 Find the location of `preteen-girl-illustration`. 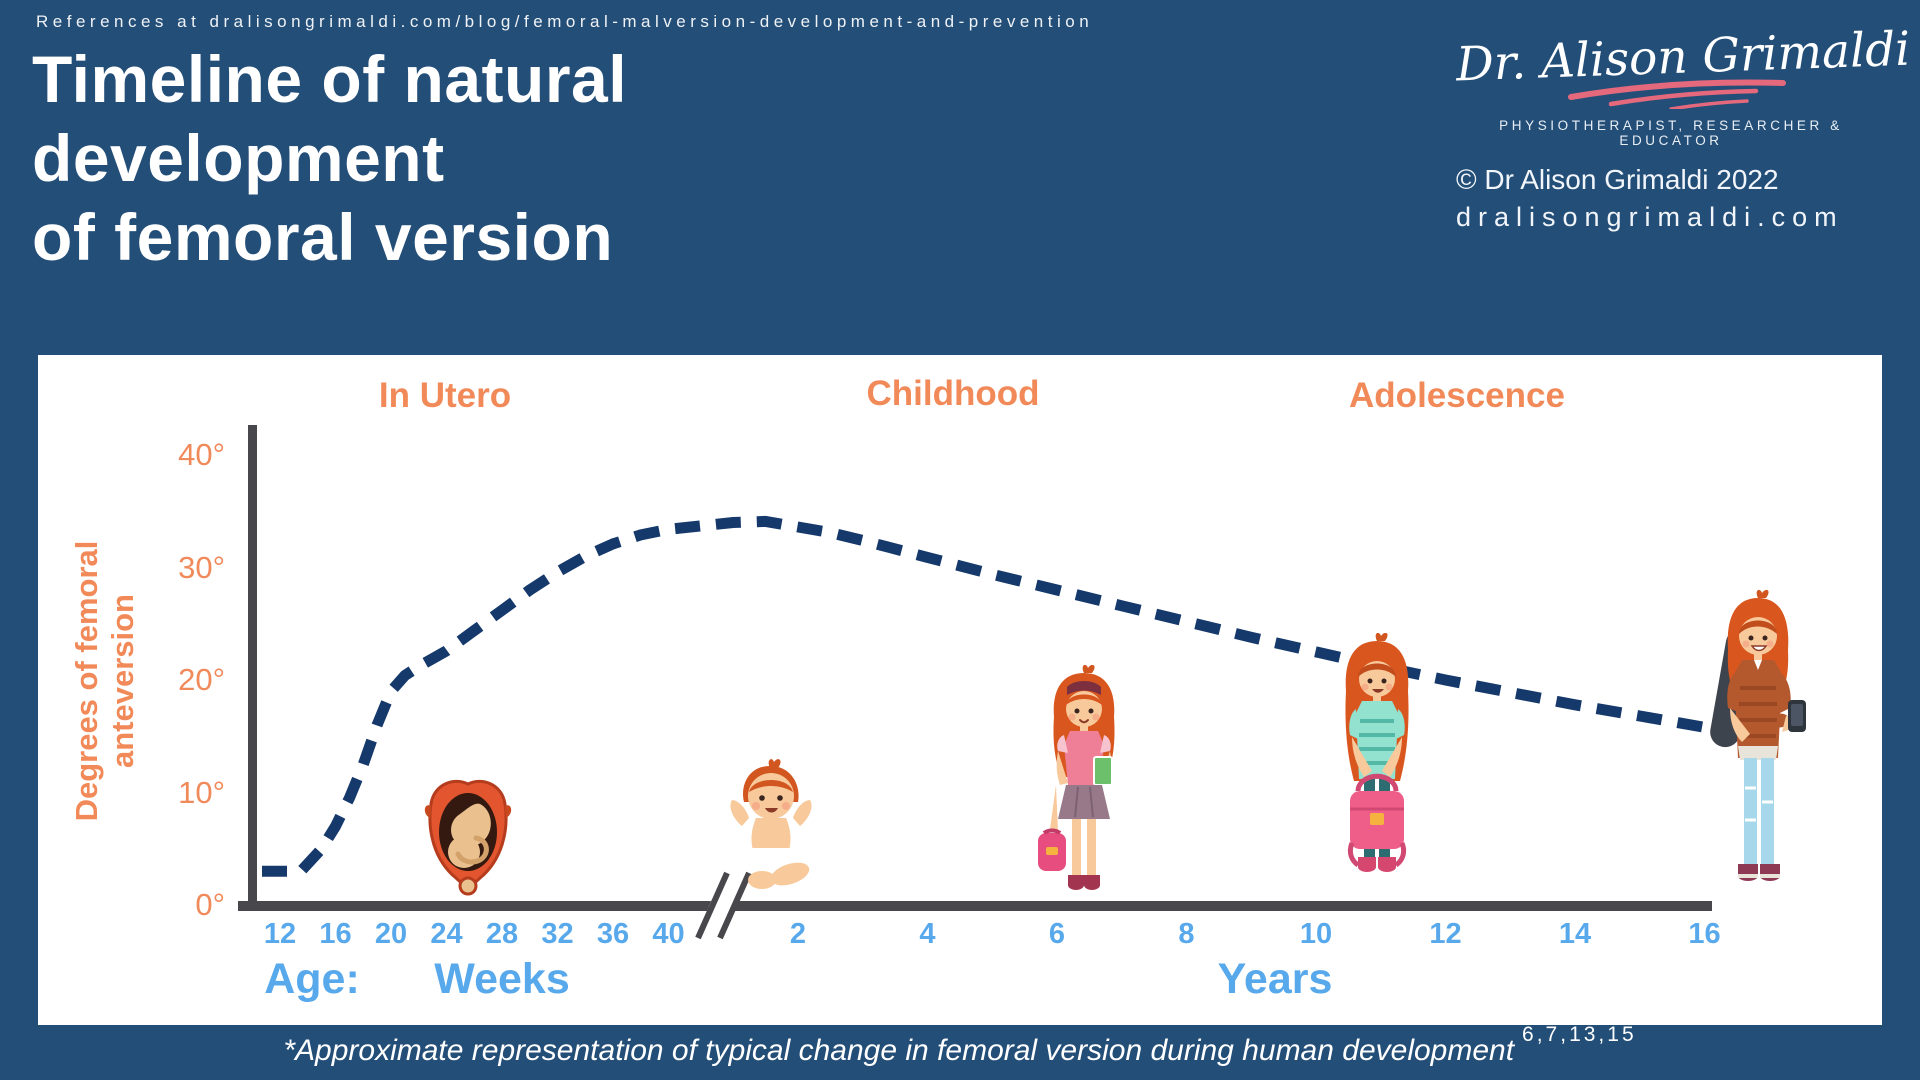

preteen-girl-illustration is located at coordinates (1377, 752).